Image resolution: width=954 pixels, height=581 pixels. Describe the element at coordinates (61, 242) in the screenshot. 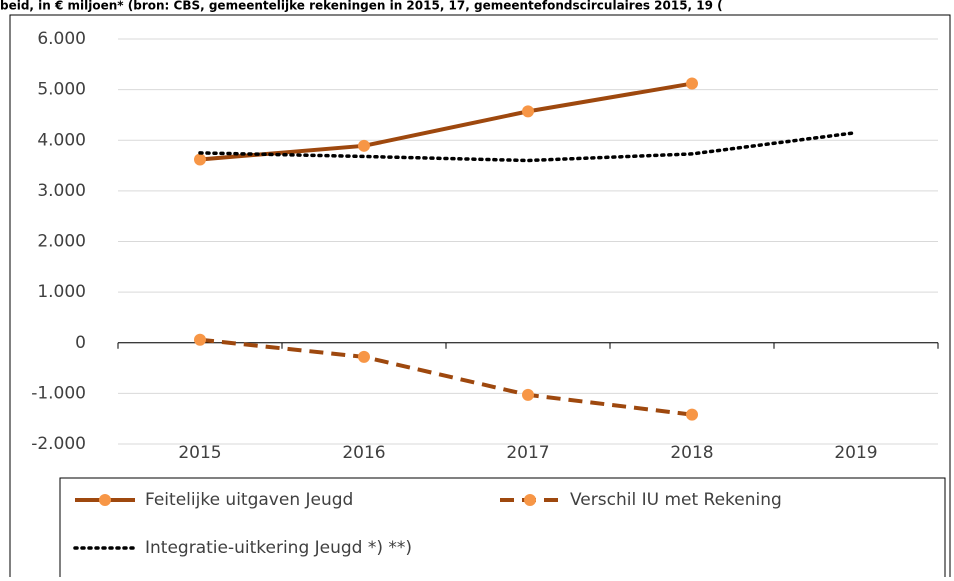

I see `y-tick-label: 2.000` at that location.